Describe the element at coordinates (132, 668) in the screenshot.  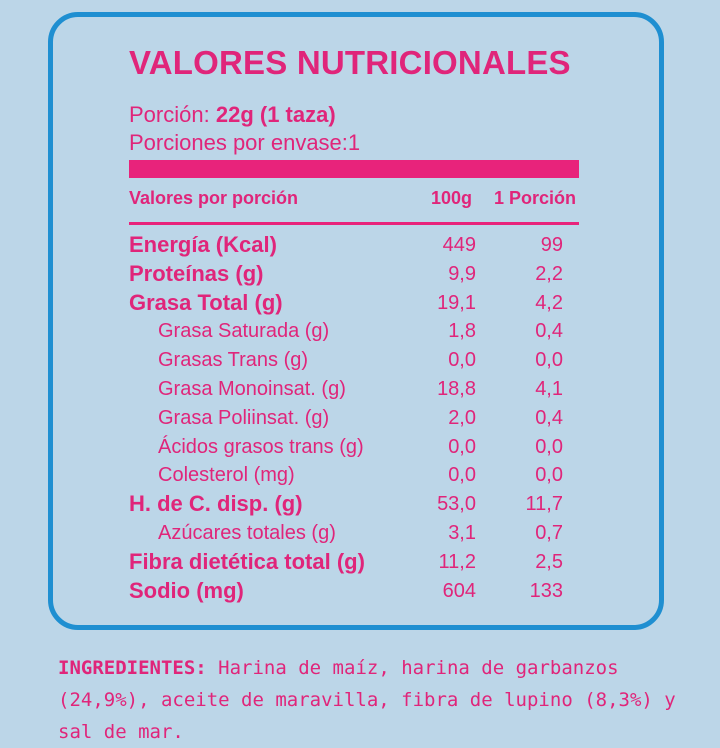
I see `ingredients-label: INGREDIENTES:` at that location.